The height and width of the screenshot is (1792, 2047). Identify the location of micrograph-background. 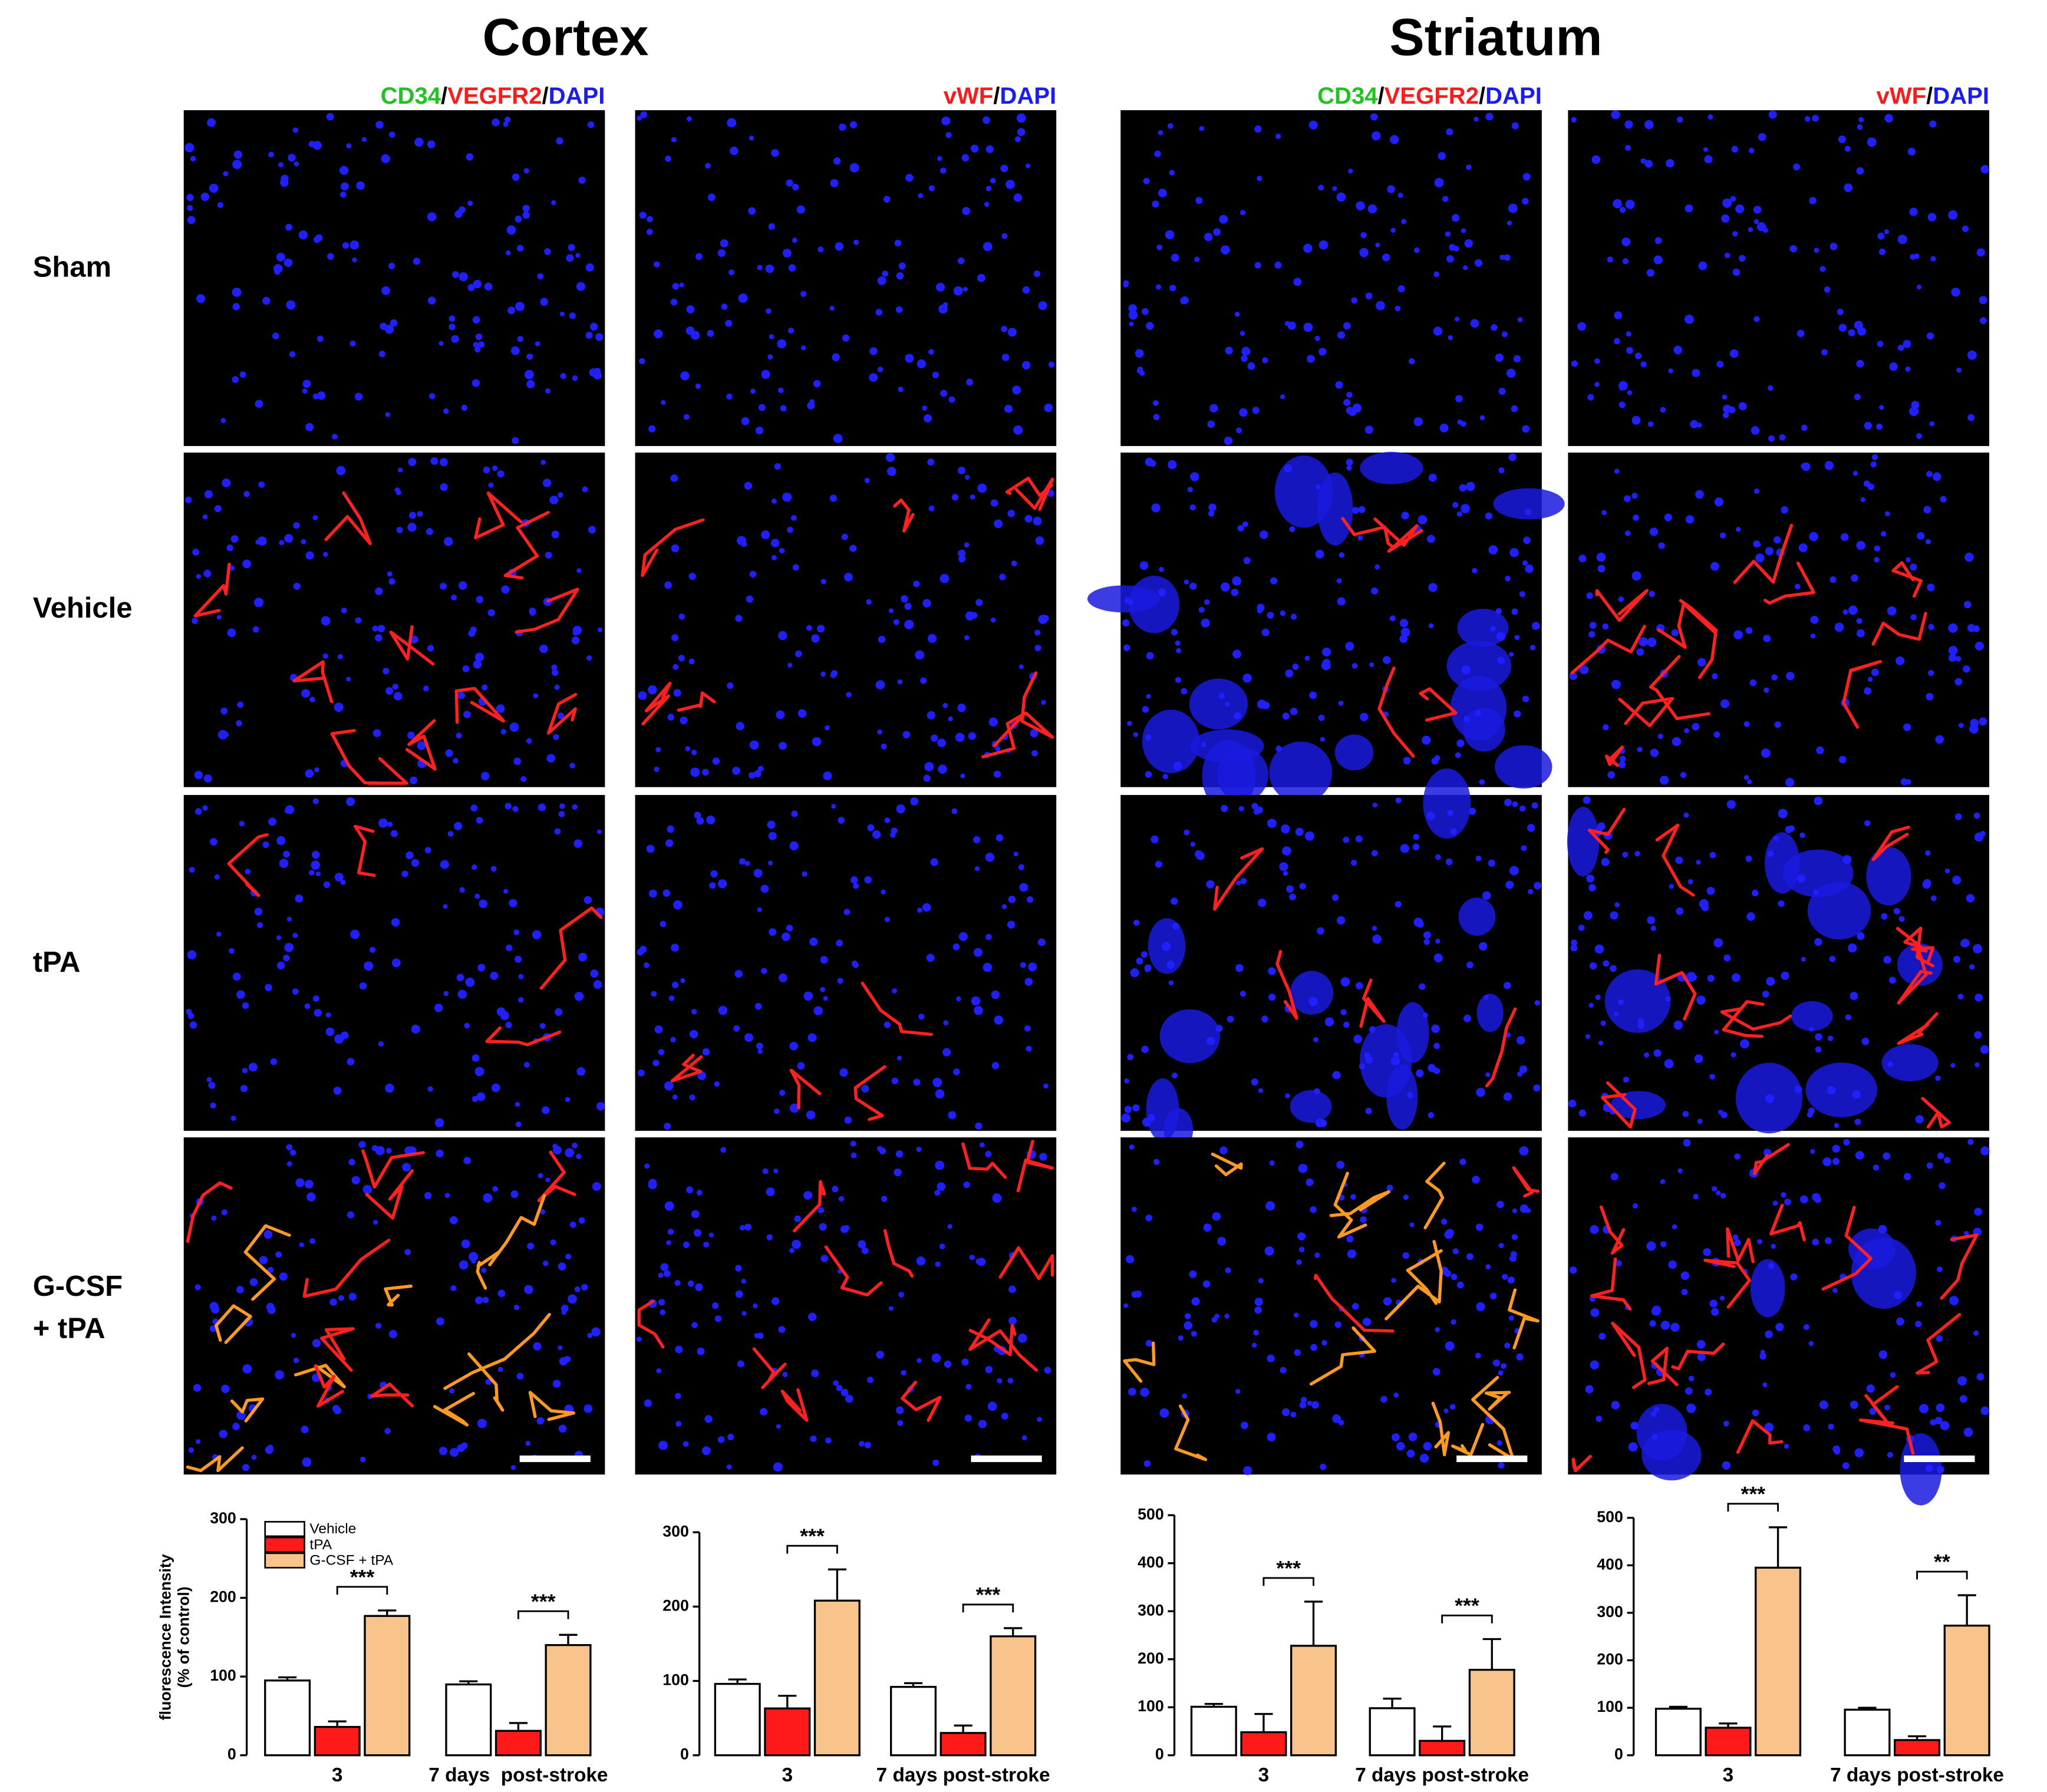
(1331, 963).